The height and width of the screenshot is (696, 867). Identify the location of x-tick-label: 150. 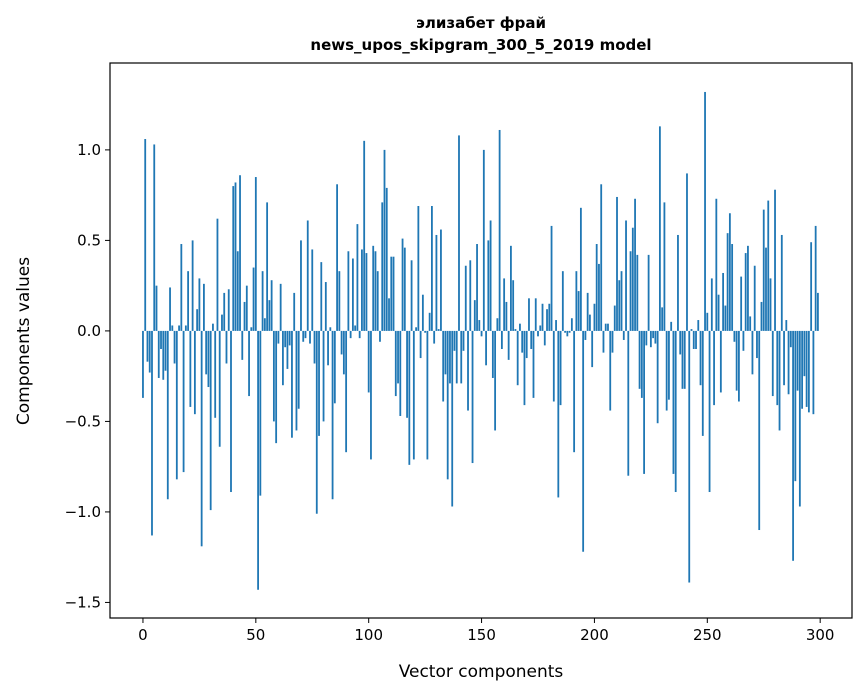
(481, 635).